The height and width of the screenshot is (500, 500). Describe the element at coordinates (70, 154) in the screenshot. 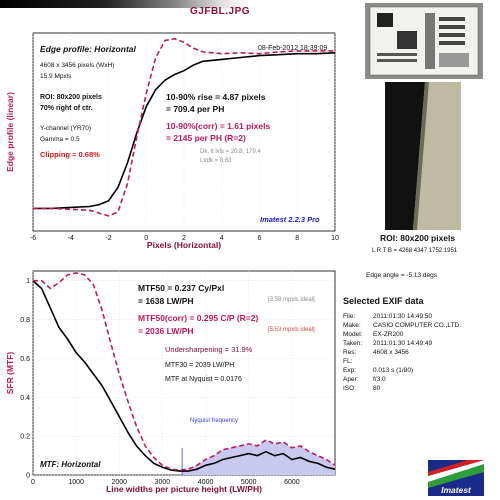

I see `clipping-text: Clipping = 0.68%` at that location.